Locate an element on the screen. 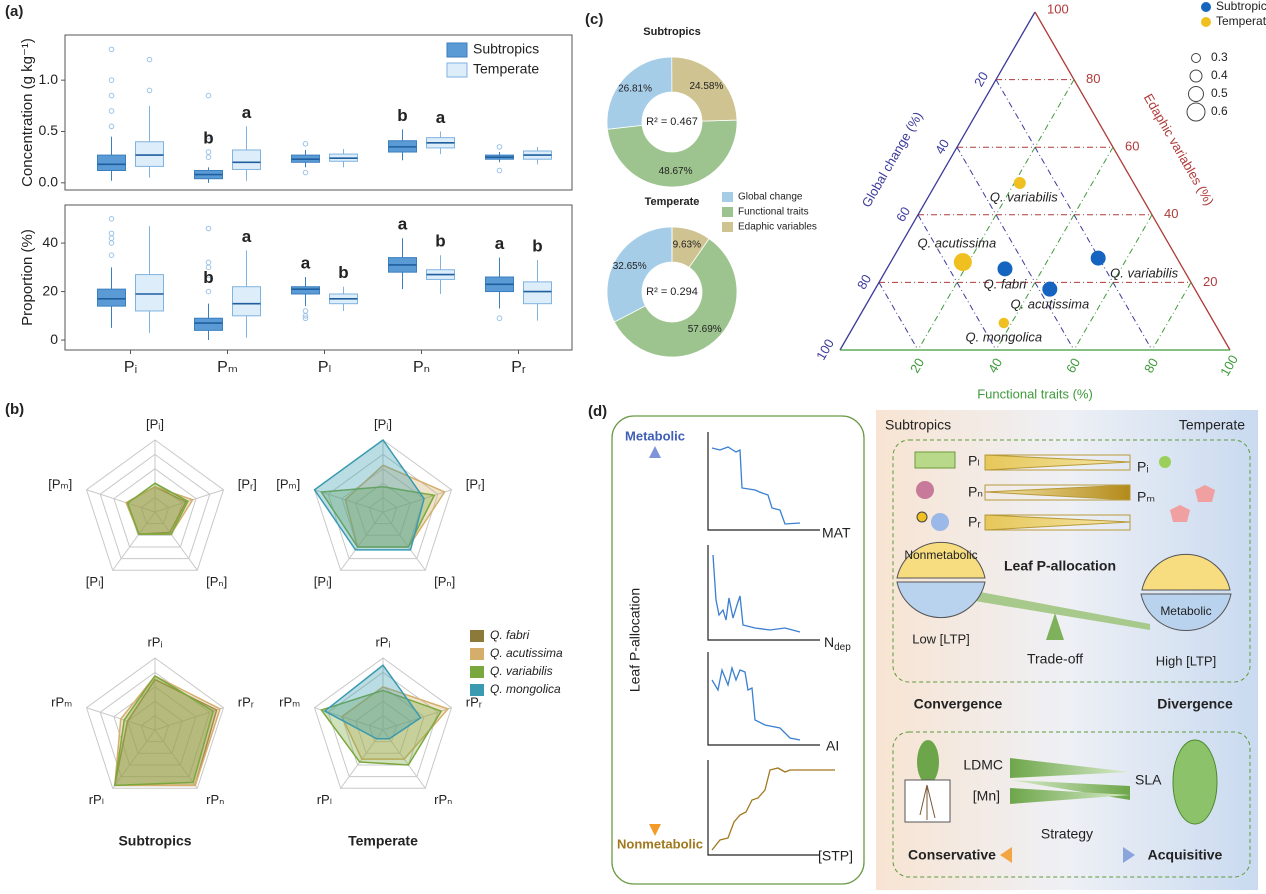  fraction-label: Pₘ is located at coordinates (1146, 497).